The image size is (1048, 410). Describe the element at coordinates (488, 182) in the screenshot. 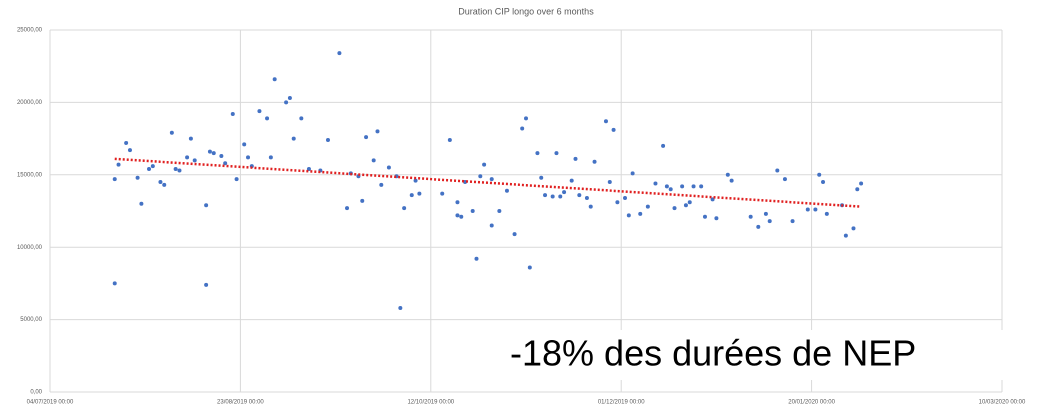

I see `trendline` at that location.